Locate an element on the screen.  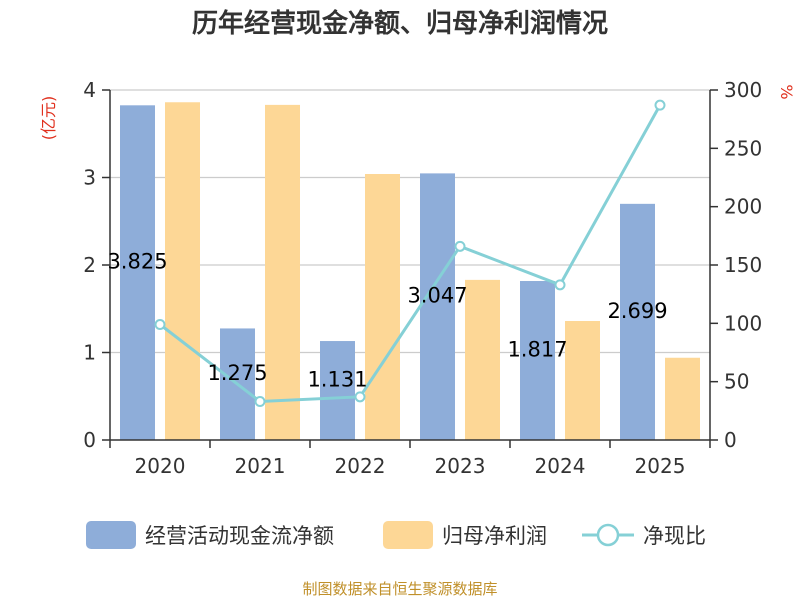
bar-net-profit-2024 is located at coordinates (582, 380).